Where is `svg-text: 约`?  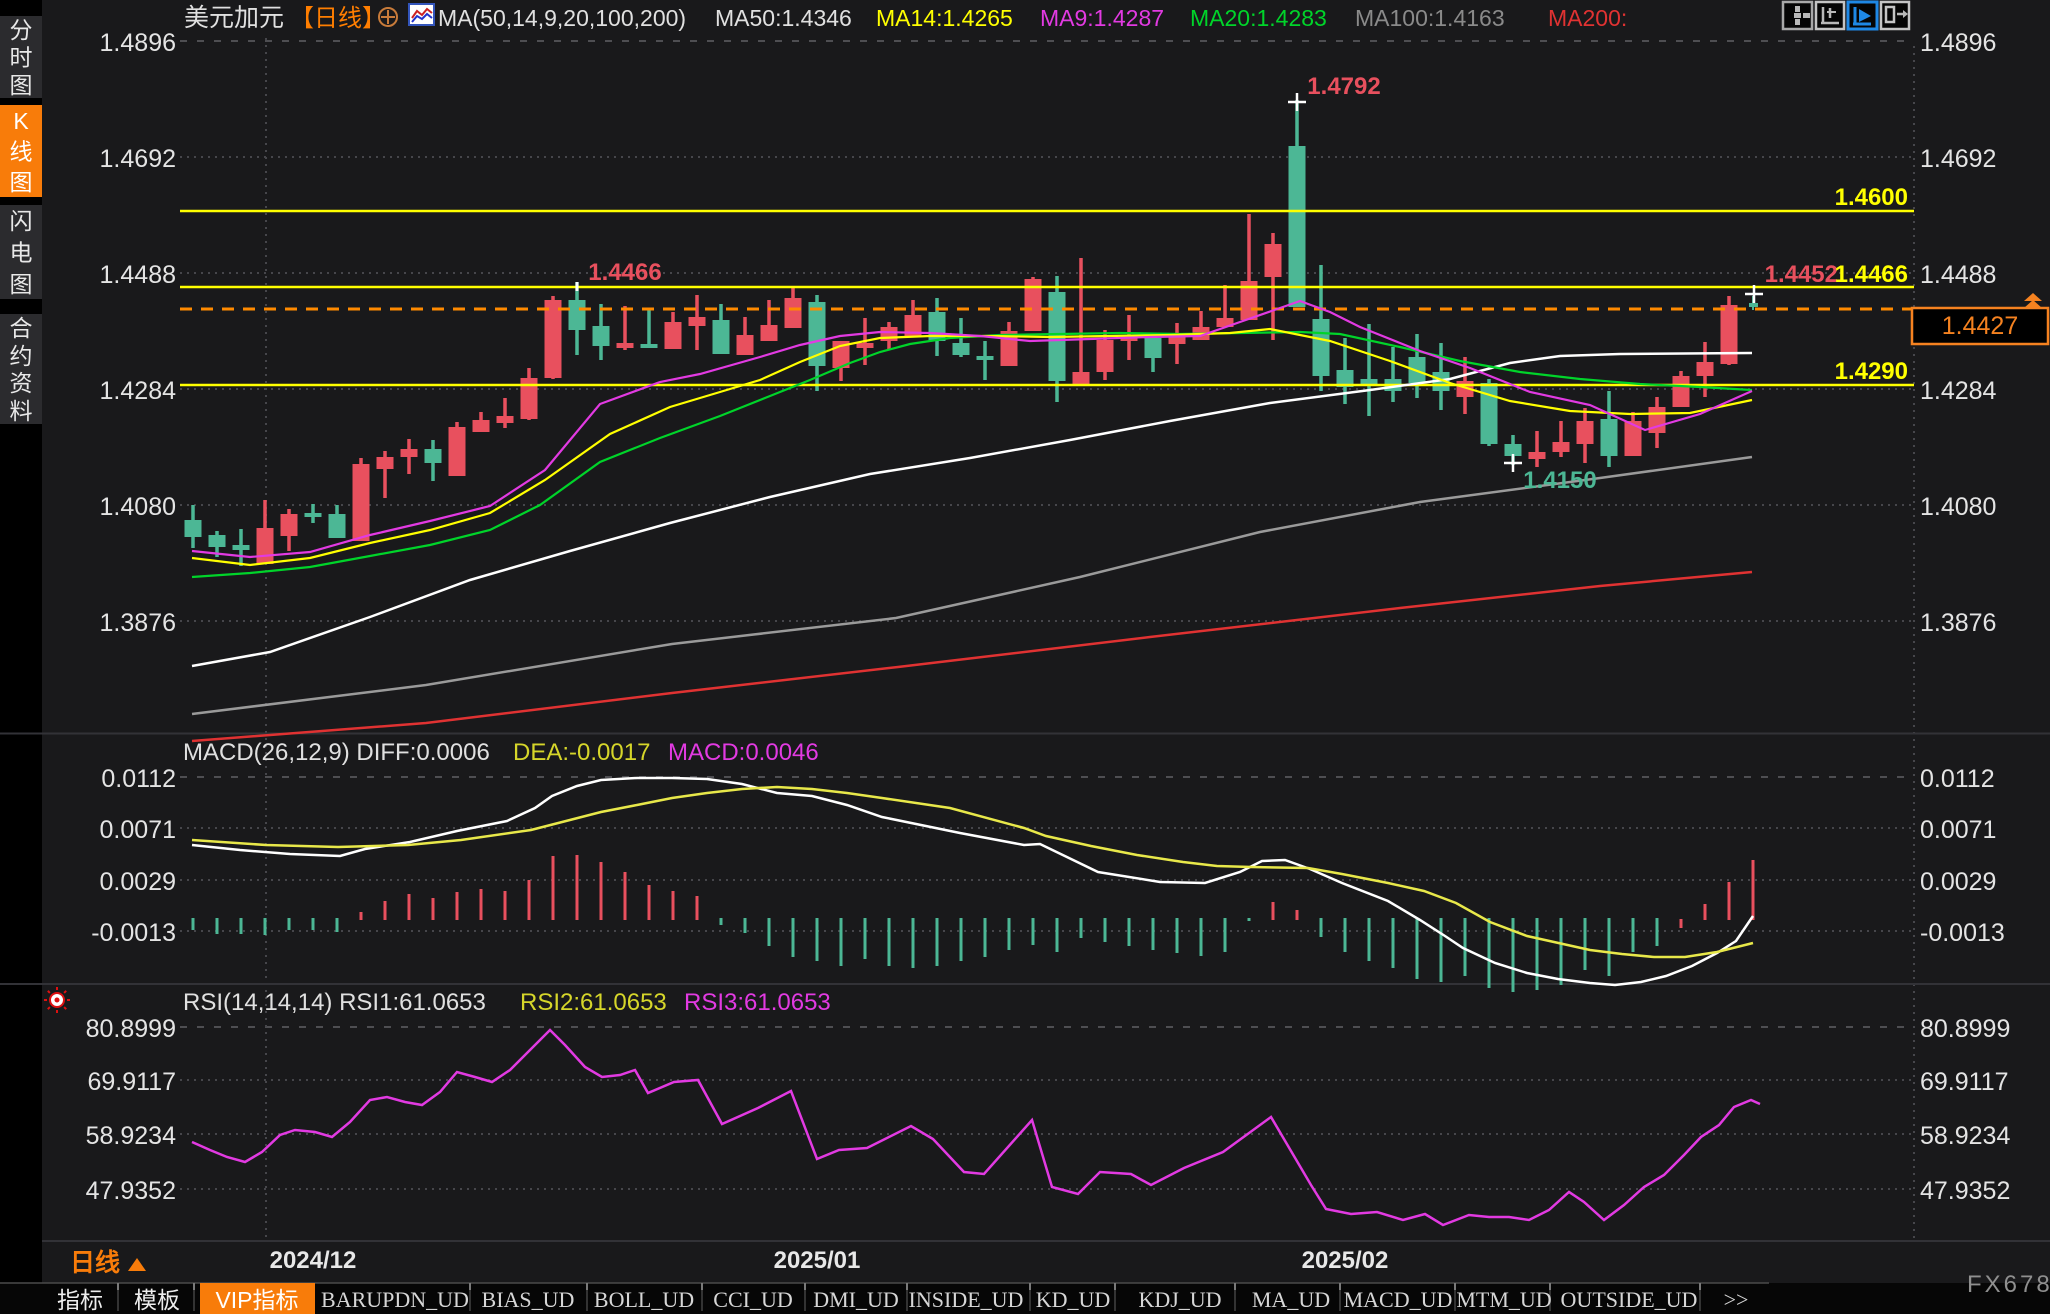
svg-text: 约 is located at coordinates (21, 356).